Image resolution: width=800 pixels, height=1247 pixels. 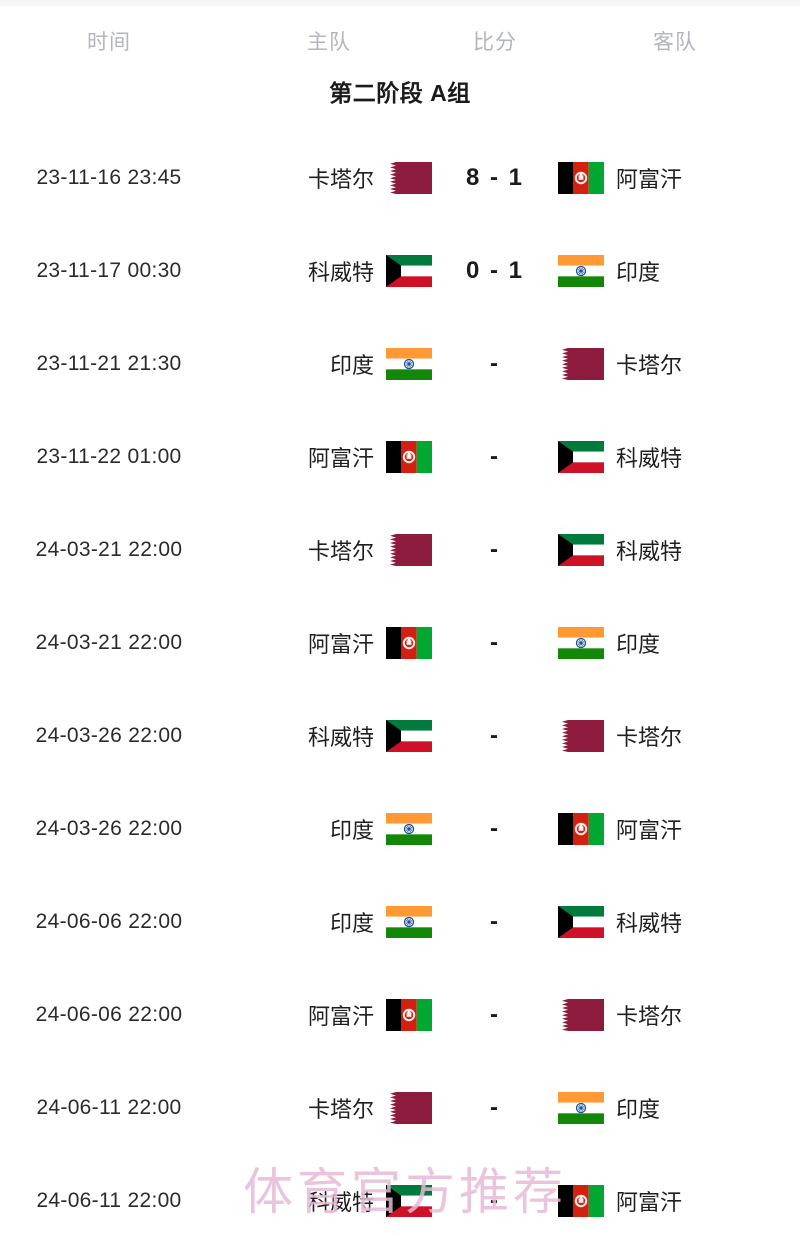 I want to click on header-label-score: 比分, so click(x=495, y=42).